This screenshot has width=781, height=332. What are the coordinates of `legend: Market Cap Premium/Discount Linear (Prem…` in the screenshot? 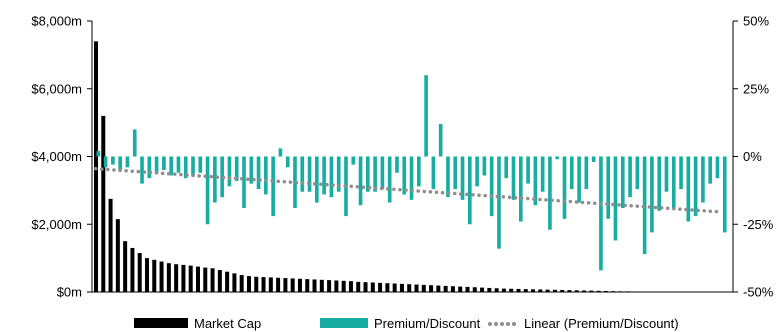 It's located at (390, 323).